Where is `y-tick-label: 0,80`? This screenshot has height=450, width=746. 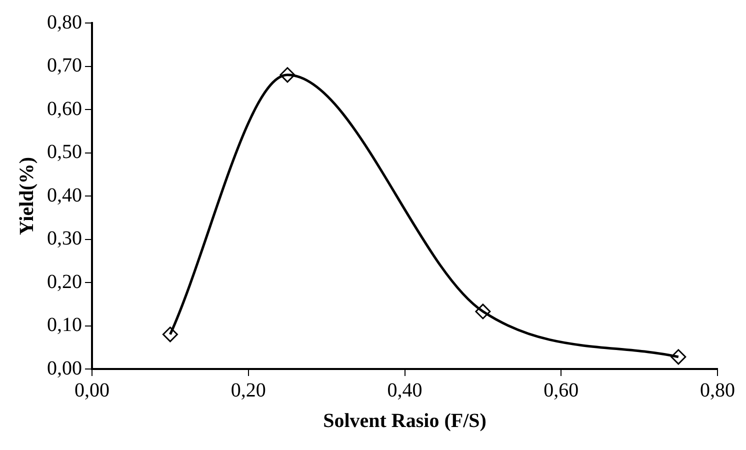
y-tick-label: 0,80 is located at coordinates (64, 22).